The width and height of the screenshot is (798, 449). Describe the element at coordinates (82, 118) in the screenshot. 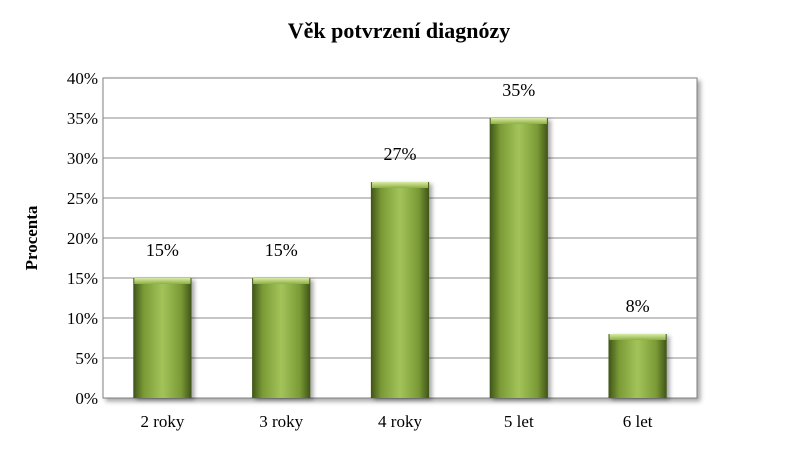

I see `y-tick-label: 35%` at that location.